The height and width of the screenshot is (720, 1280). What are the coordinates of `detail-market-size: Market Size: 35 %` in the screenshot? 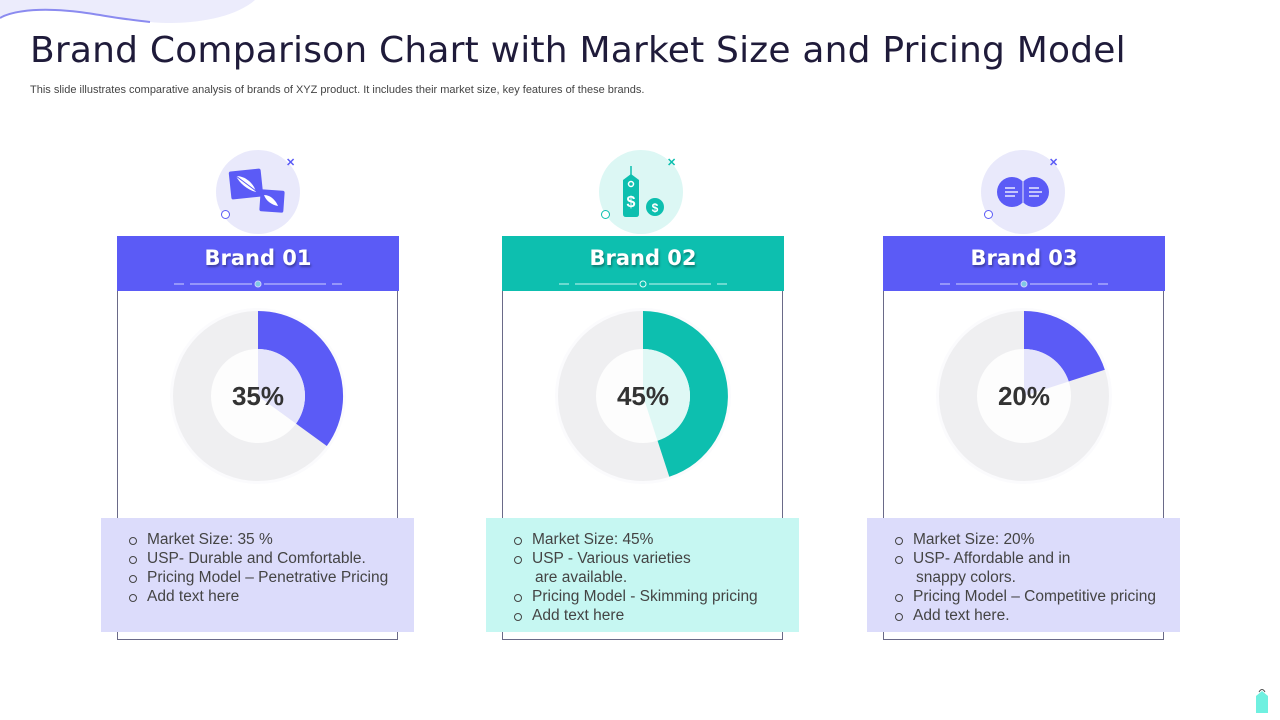 It's located at (271, 539).